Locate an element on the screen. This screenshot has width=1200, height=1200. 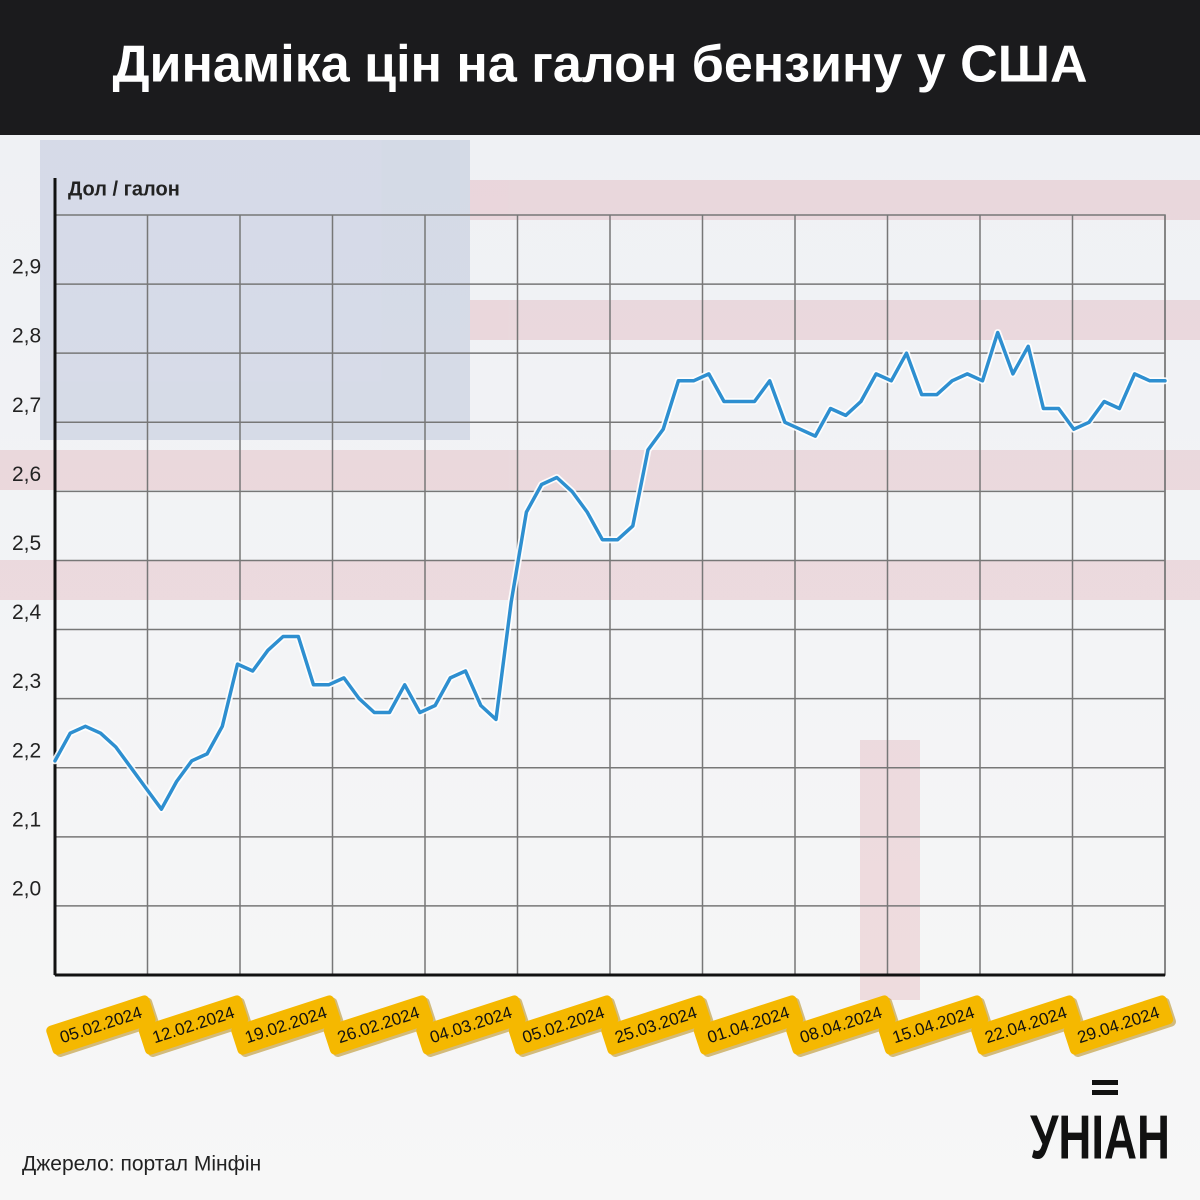
chart-title: Динаміка цін на галон бензину у США is located at coordinates (600, 65).